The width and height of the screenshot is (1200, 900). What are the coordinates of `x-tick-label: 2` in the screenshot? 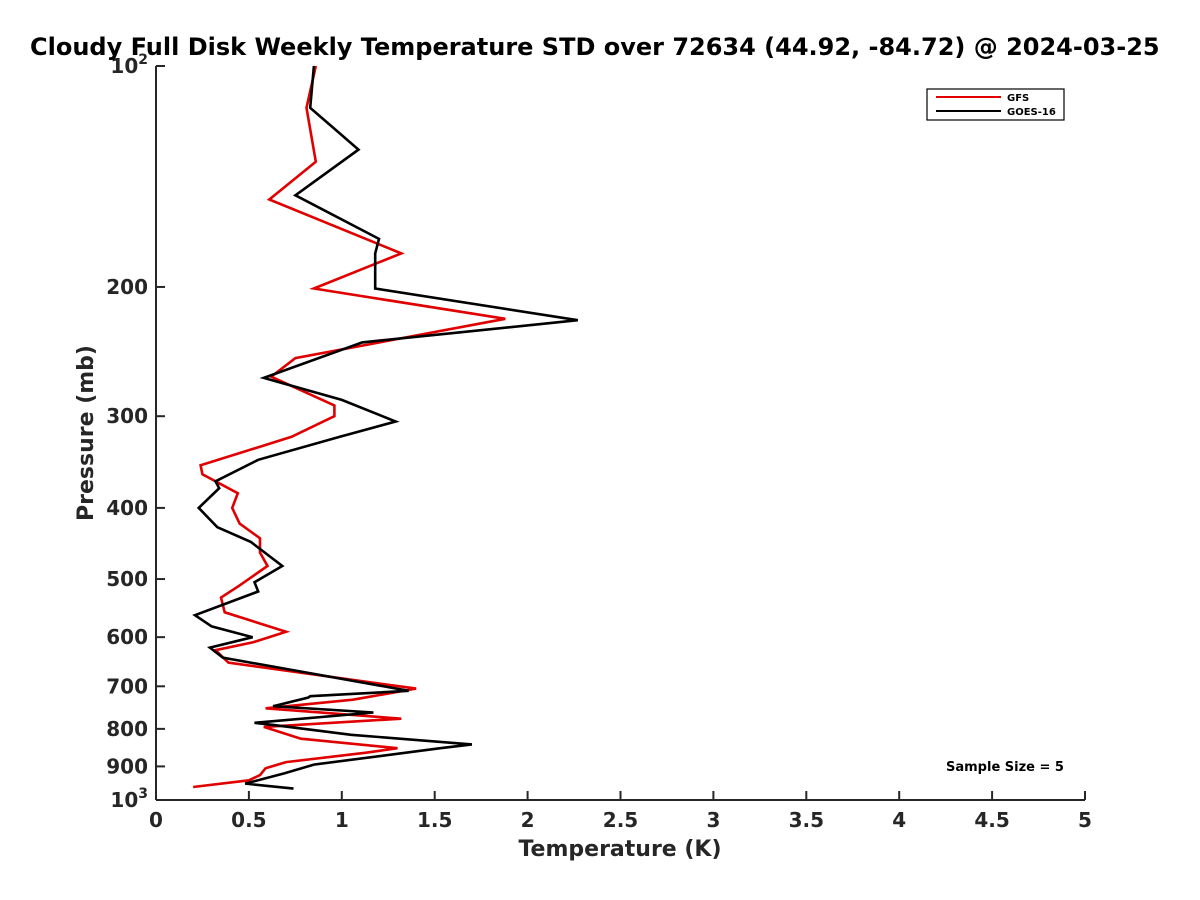 It's located at (528, 820).